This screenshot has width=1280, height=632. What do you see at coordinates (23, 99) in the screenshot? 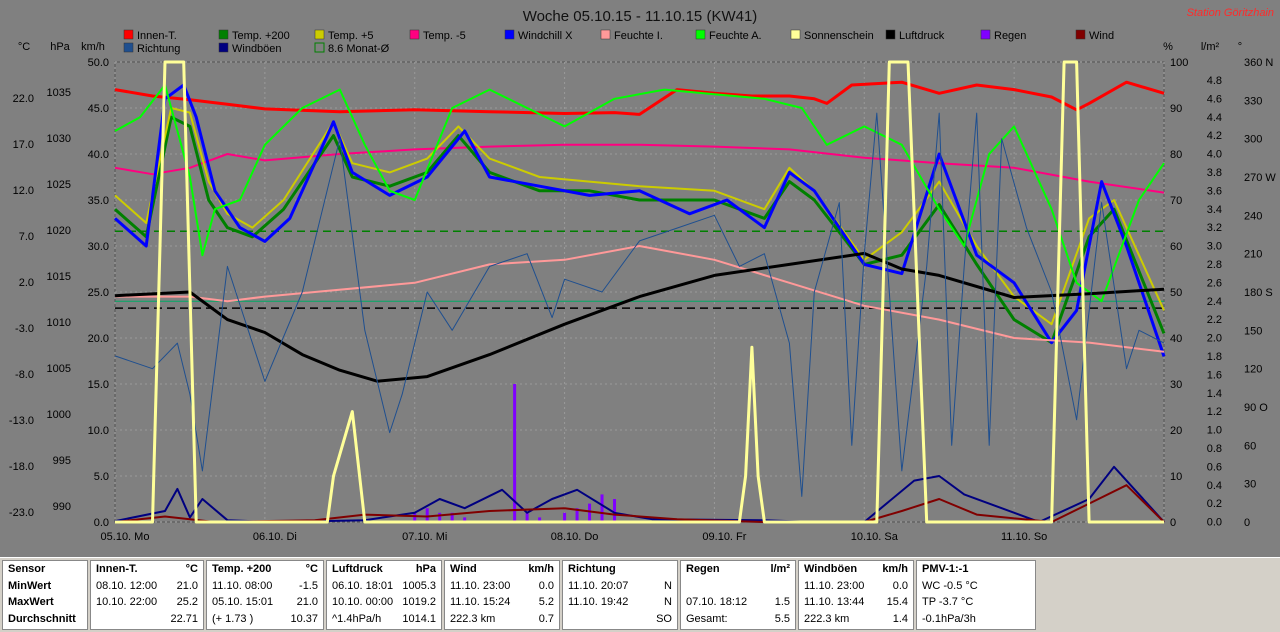
I see `temp-tick-label: 22.0` at bounding box center [23, 99].